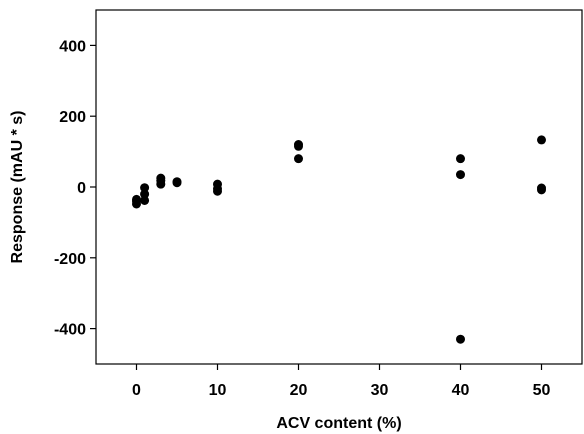 Image resolution: width=584 pixels, height=434 pixels. I want to click on x-tick-label: 0, so click(136, 390).